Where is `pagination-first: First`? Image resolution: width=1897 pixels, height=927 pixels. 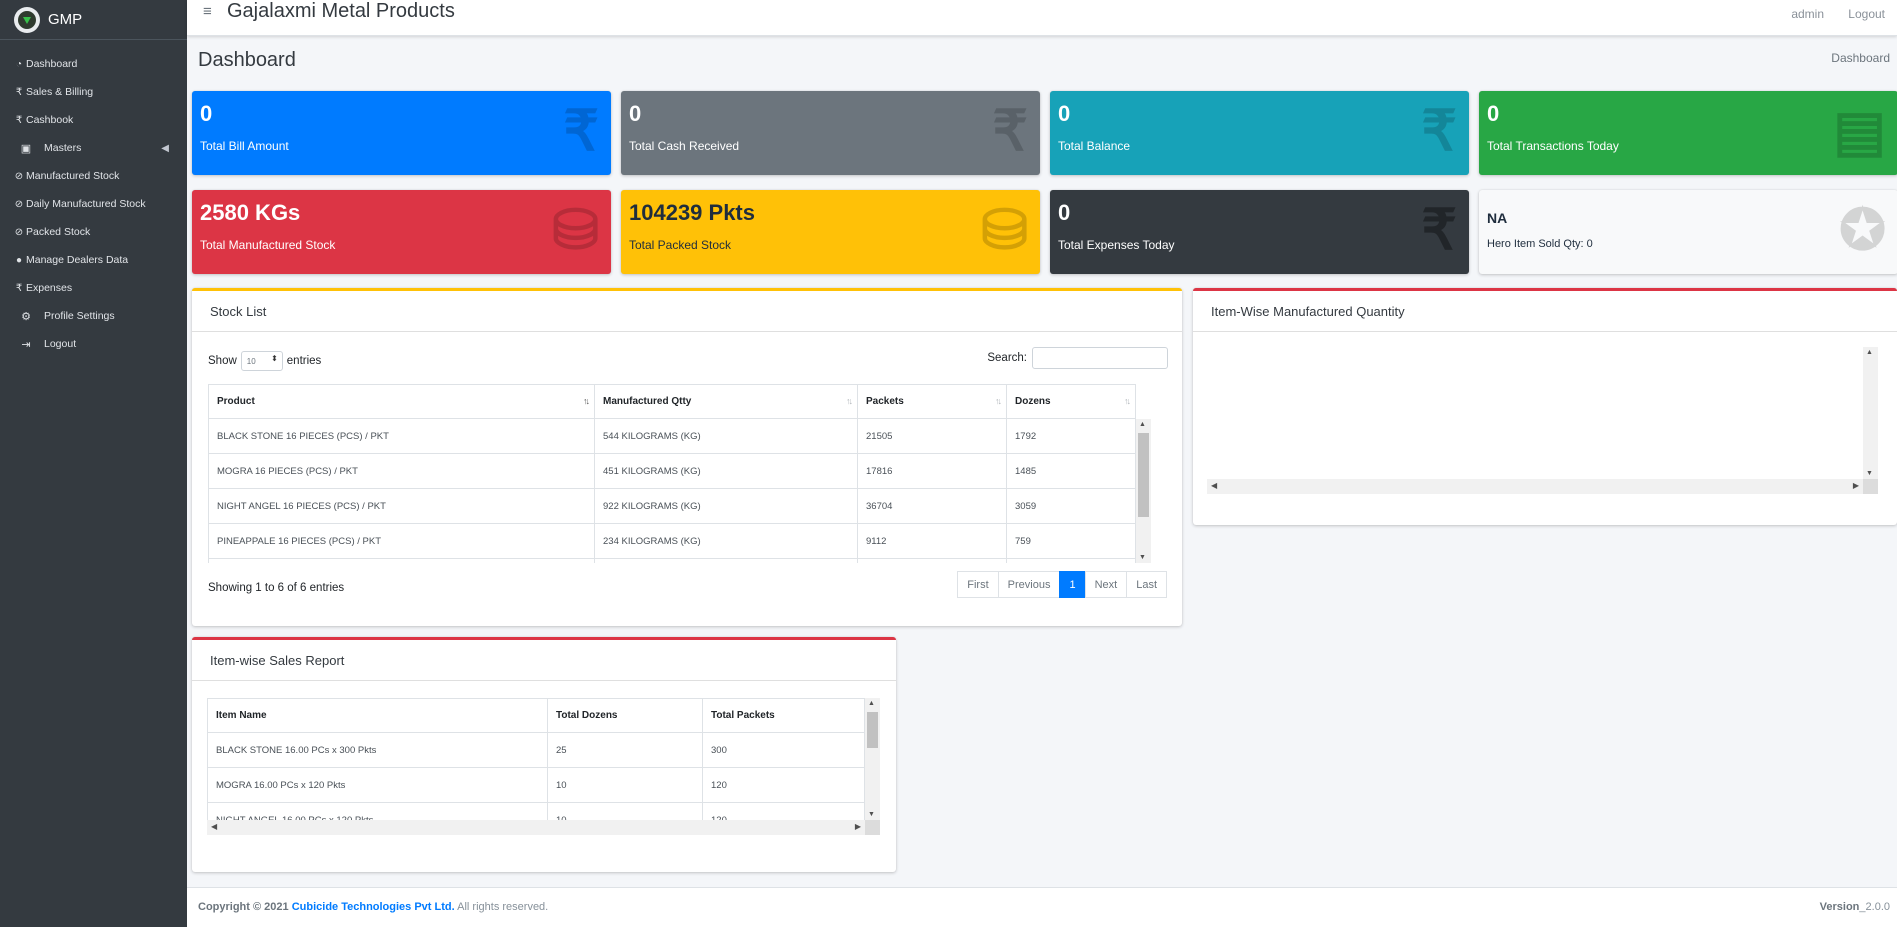 pagination-first: First is located at coordinates (978, 584).